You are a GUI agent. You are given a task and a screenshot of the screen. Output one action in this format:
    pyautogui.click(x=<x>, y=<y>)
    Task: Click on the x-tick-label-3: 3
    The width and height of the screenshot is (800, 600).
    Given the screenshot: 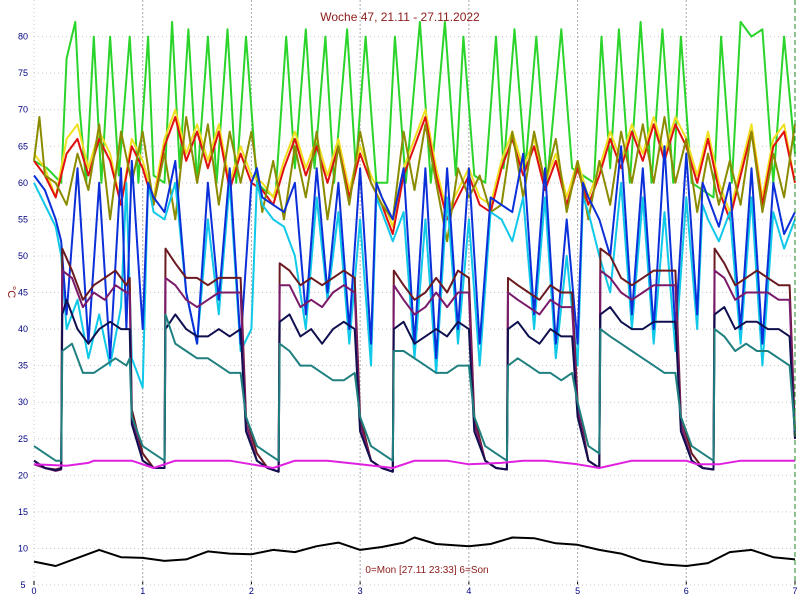 What is the action you would take?
    pyautogui.click(x=360, y=591)
    